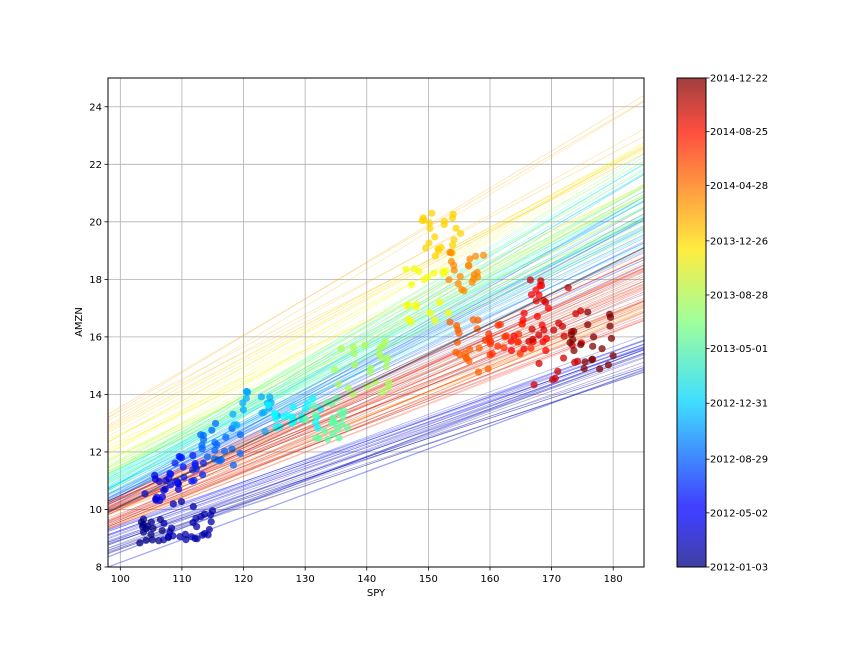  I want to click on x-tick-label: 140, so click(366, 579).